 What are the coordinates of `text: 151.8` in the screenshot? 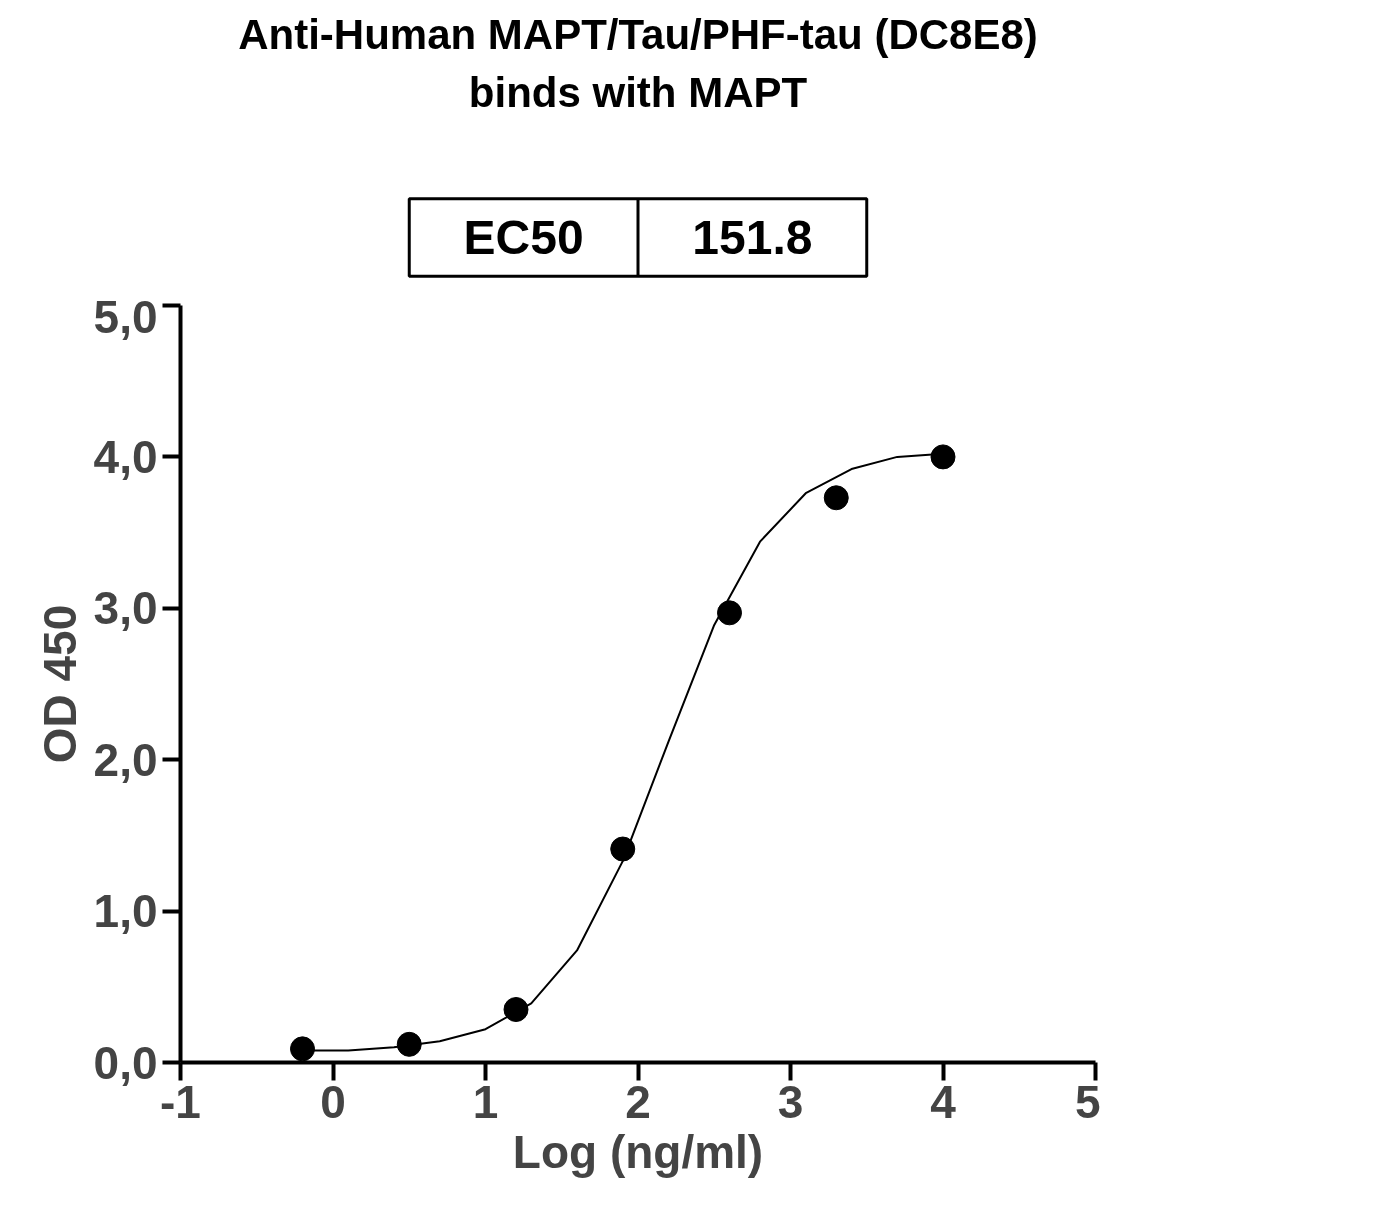 It's located at (752, 237).